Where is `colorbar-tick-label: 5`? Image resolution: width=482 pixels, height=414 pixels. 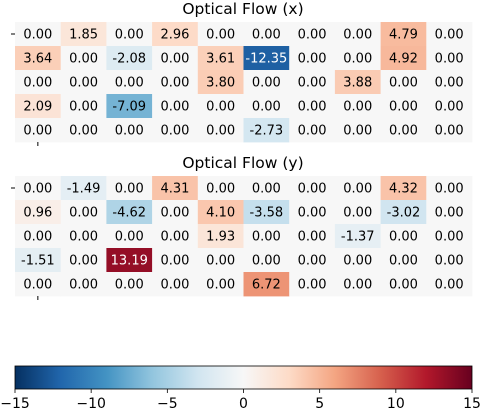
colorbar-tick-label: 5 is located at coordinates (319, 404).